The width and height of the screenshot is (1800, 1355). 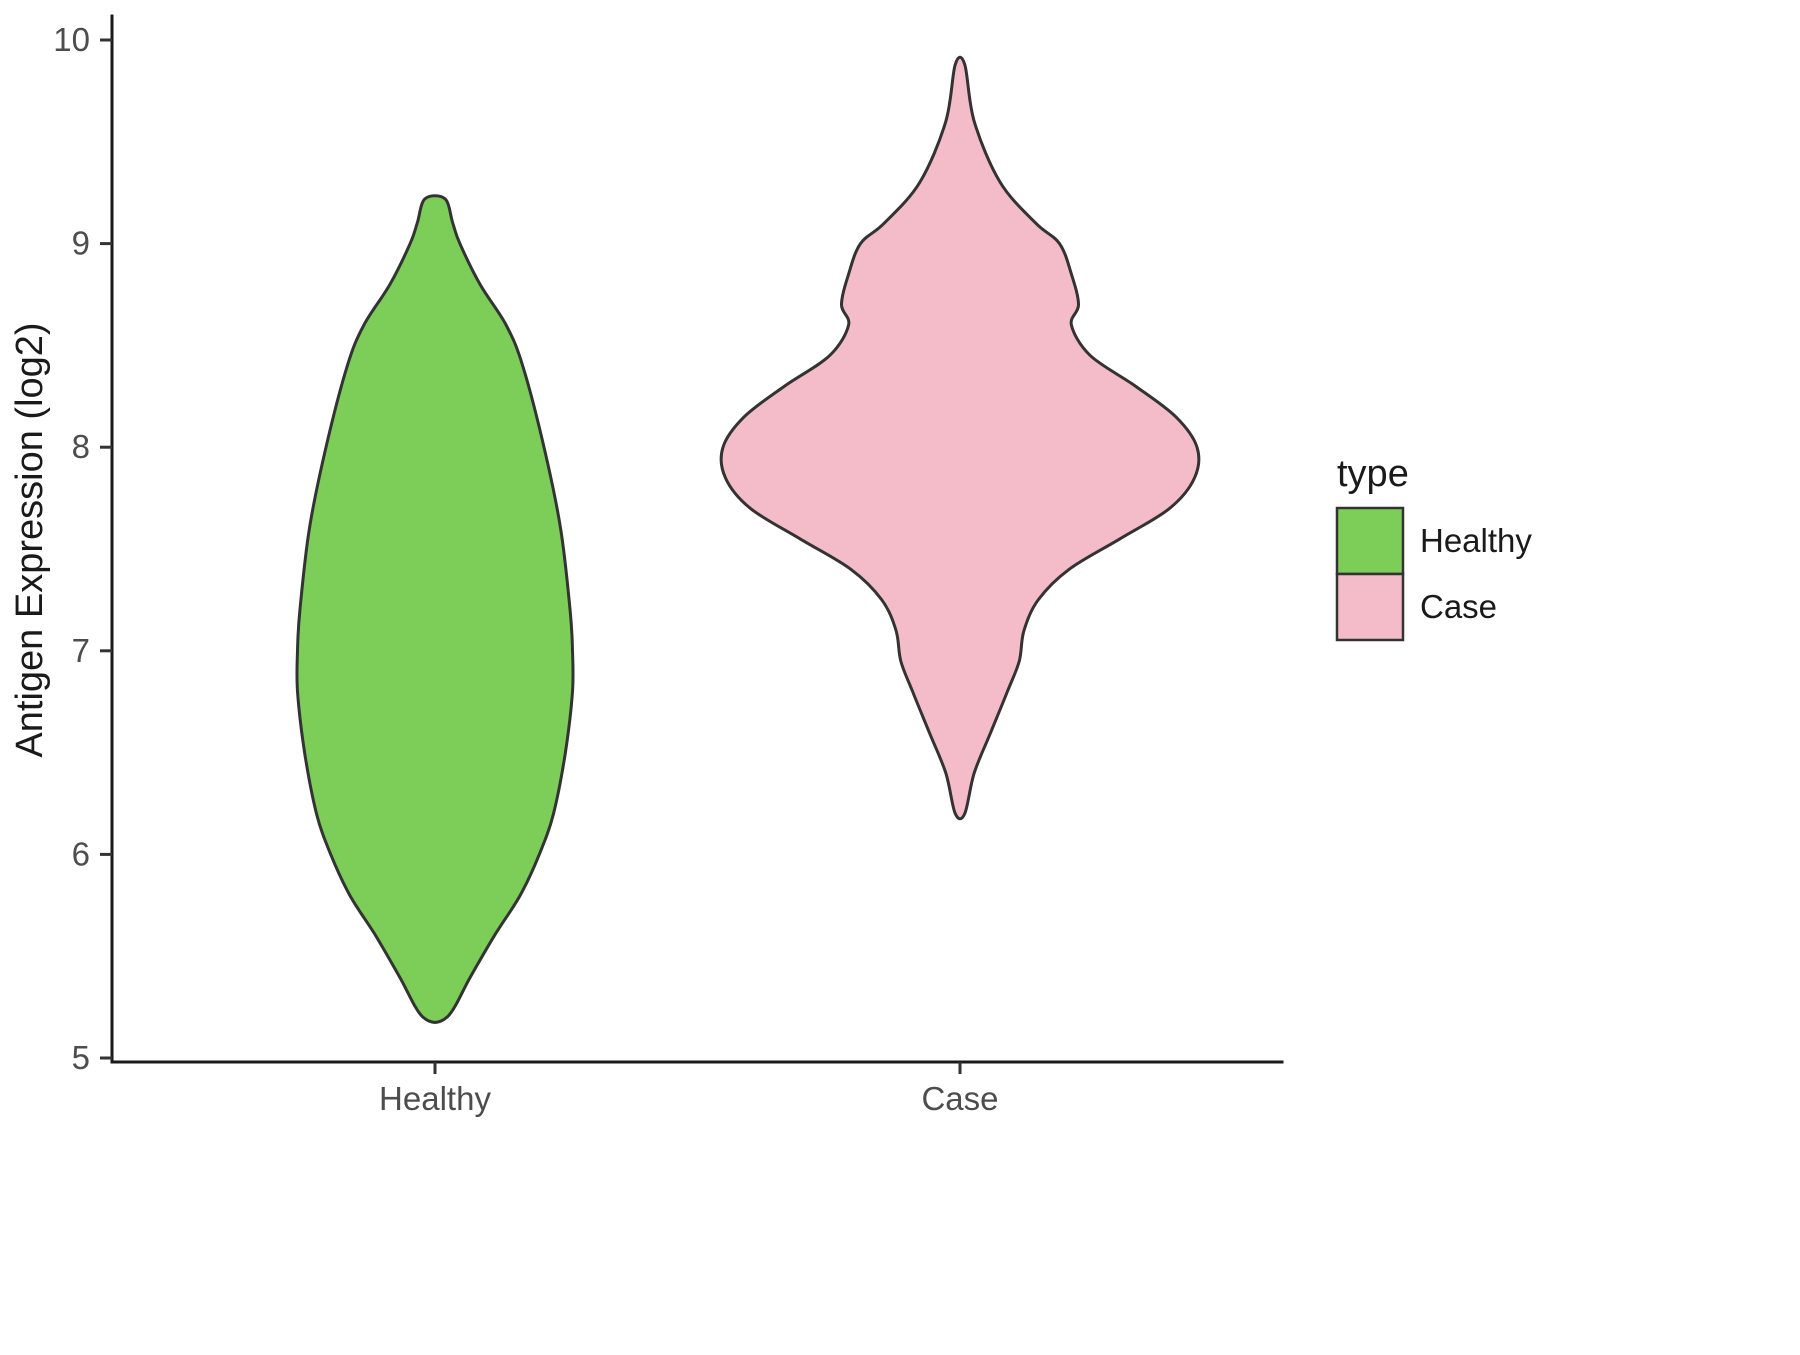 I want to click on violin-healthy, so click(x=435, y=609).